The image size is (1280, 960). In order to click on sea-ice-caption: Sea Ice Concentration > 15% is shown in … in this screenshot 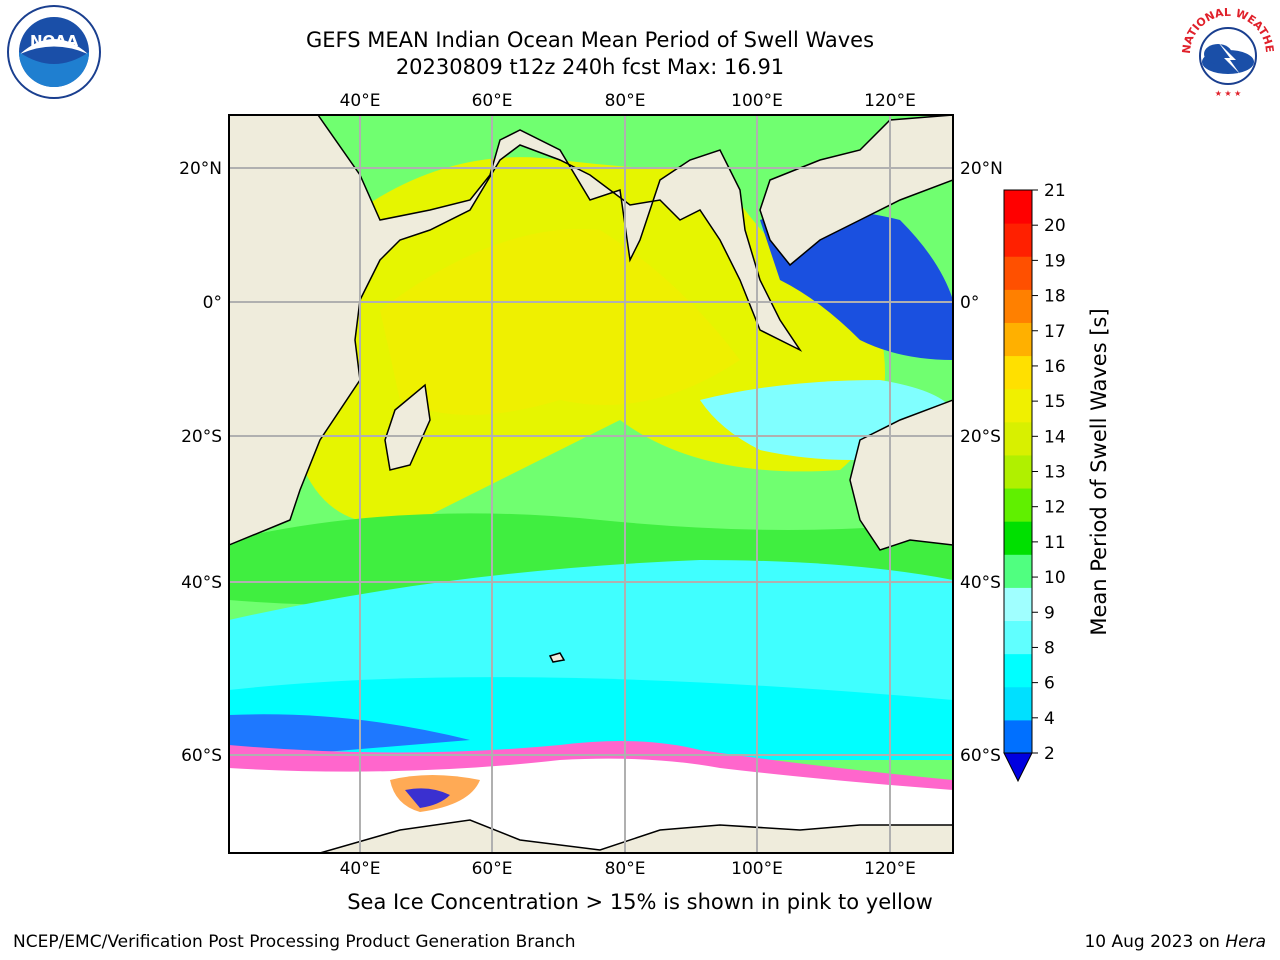, I will do `click(640, 902)`.